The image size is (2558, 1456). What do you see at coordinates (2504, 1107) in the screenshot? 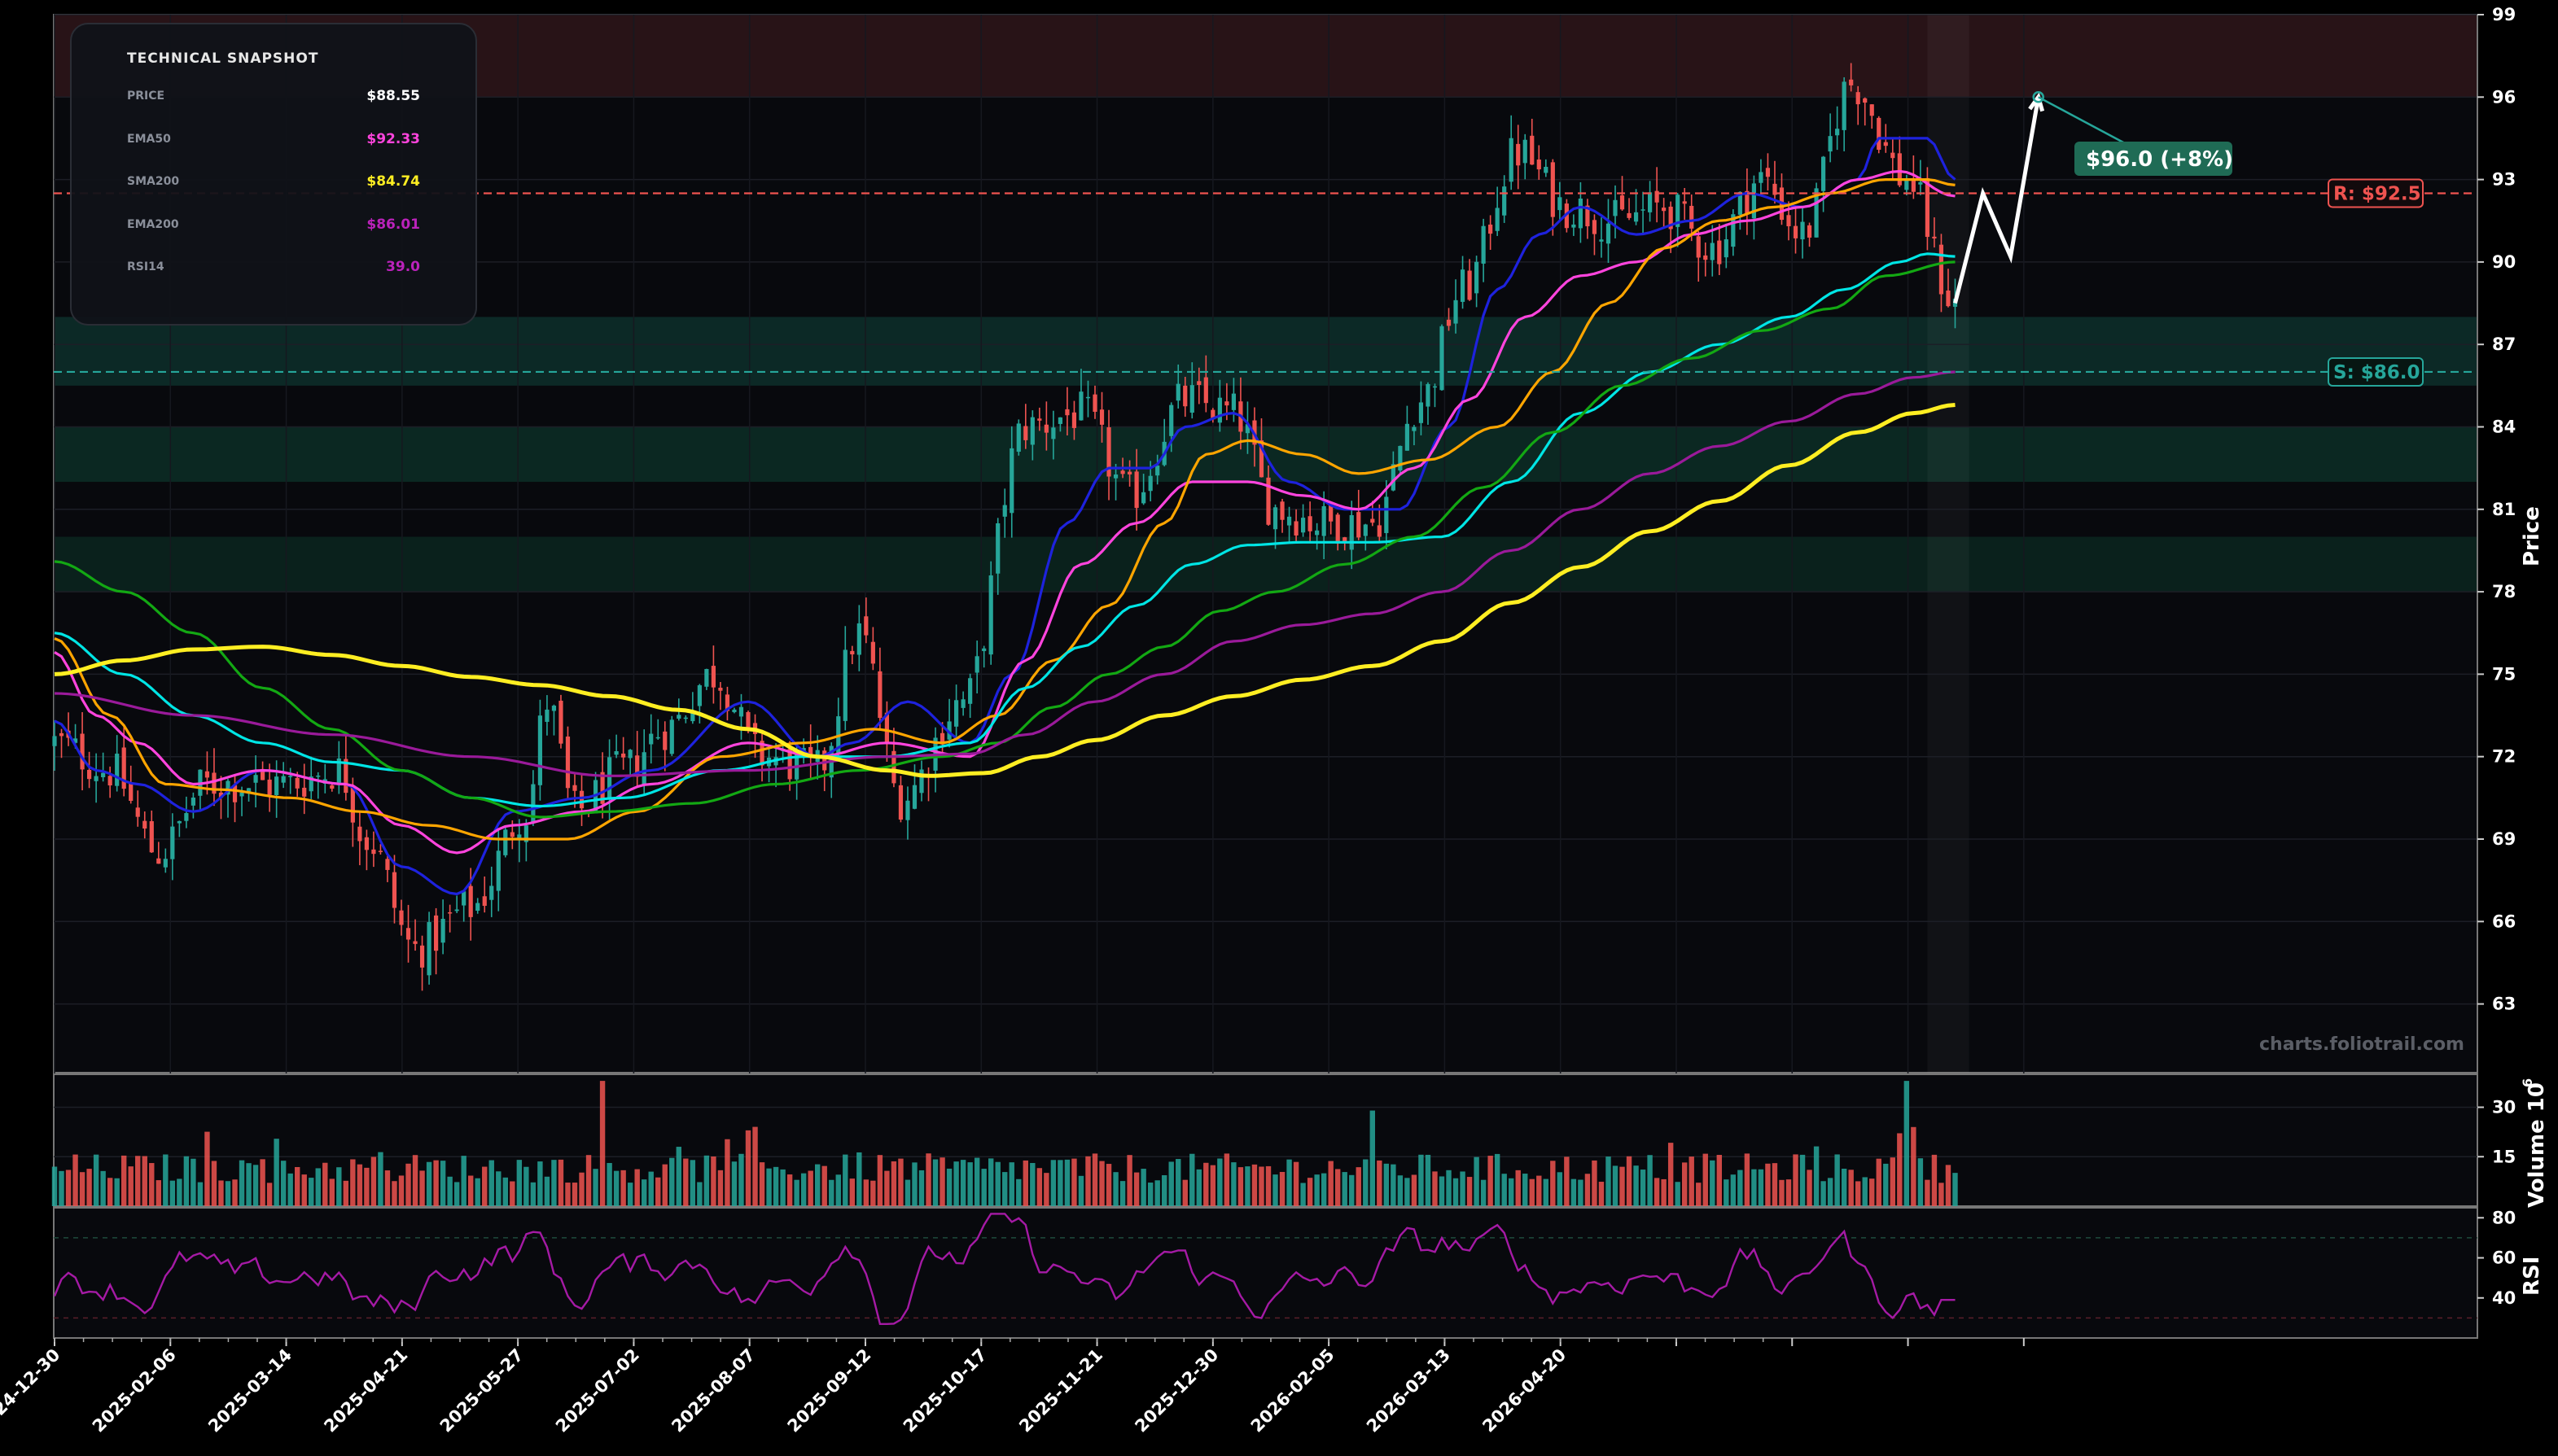
I see `volume-tick-label: 30` at bounding box center [2504, 1107].